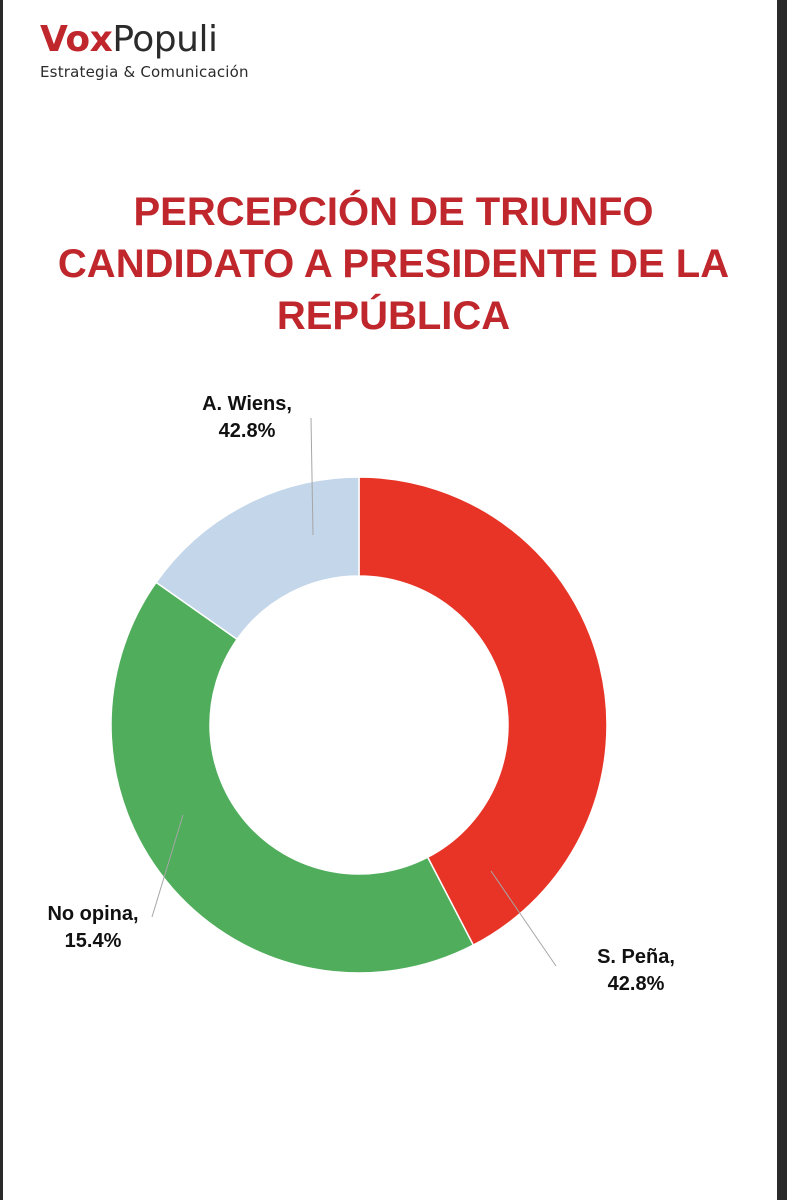  Describe the element at coordinates (782, 600) in the screenshot. I see `page-border-right` at that location.